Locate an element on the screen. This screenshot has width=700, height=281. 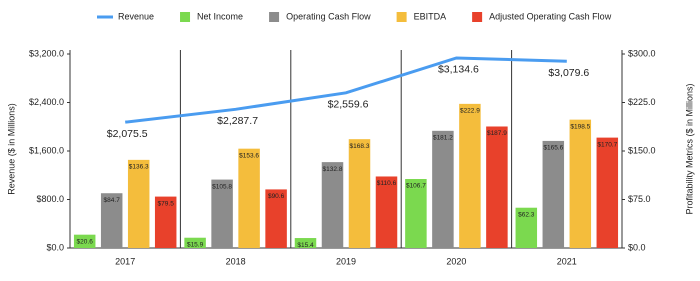
bar-value-label: $165.6 is located at coordinates (553, 148).